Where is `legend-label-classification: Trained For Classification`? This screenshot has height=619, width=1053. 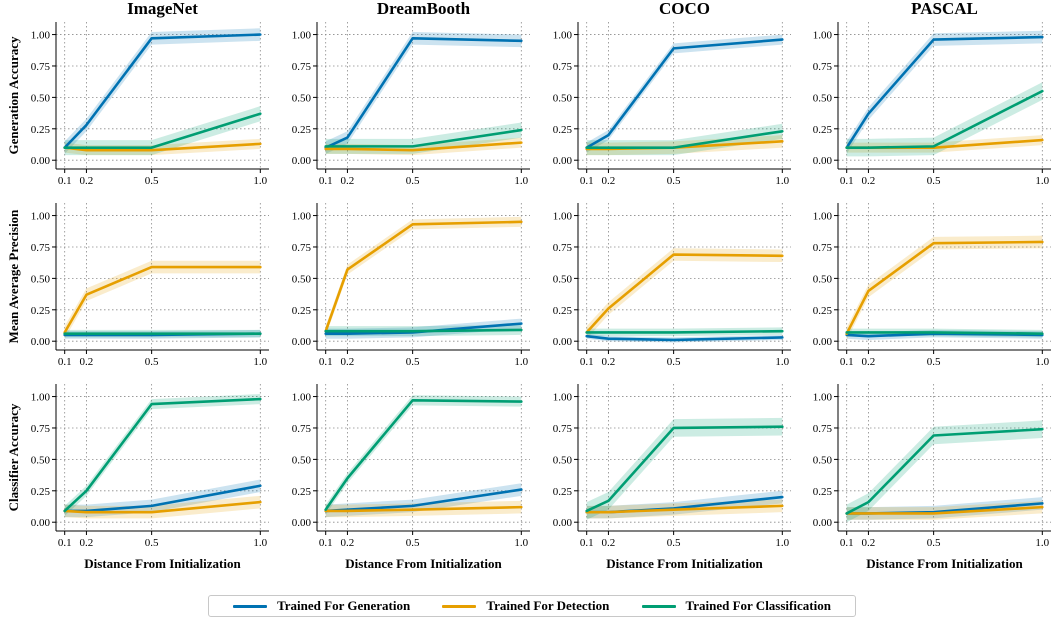 legend-label-classification: Trained For Classification is located at coordinates (758, 605).